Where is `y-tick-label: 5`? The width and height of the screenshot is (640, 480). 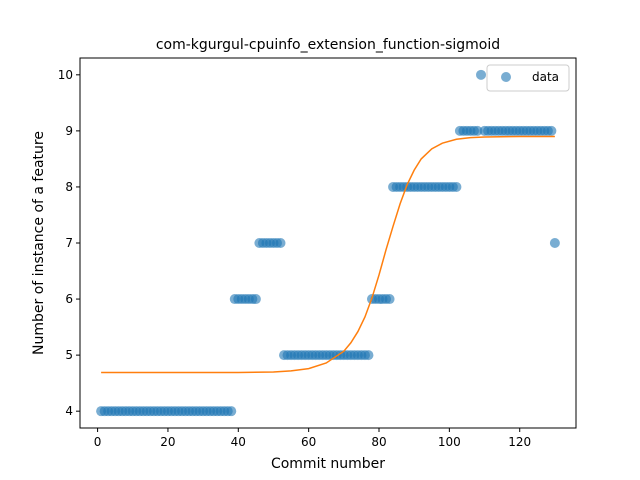
y-tick-label: 5 is located at coordinates (69, 355).